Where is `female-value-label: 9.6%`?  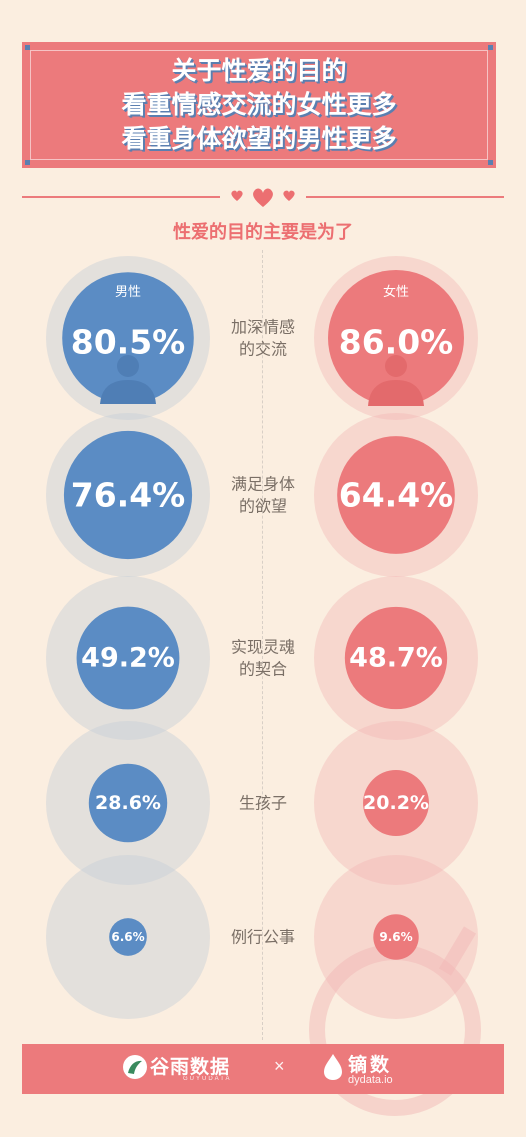
female-value-label: 9.6% is located at coordinates (395, 937).